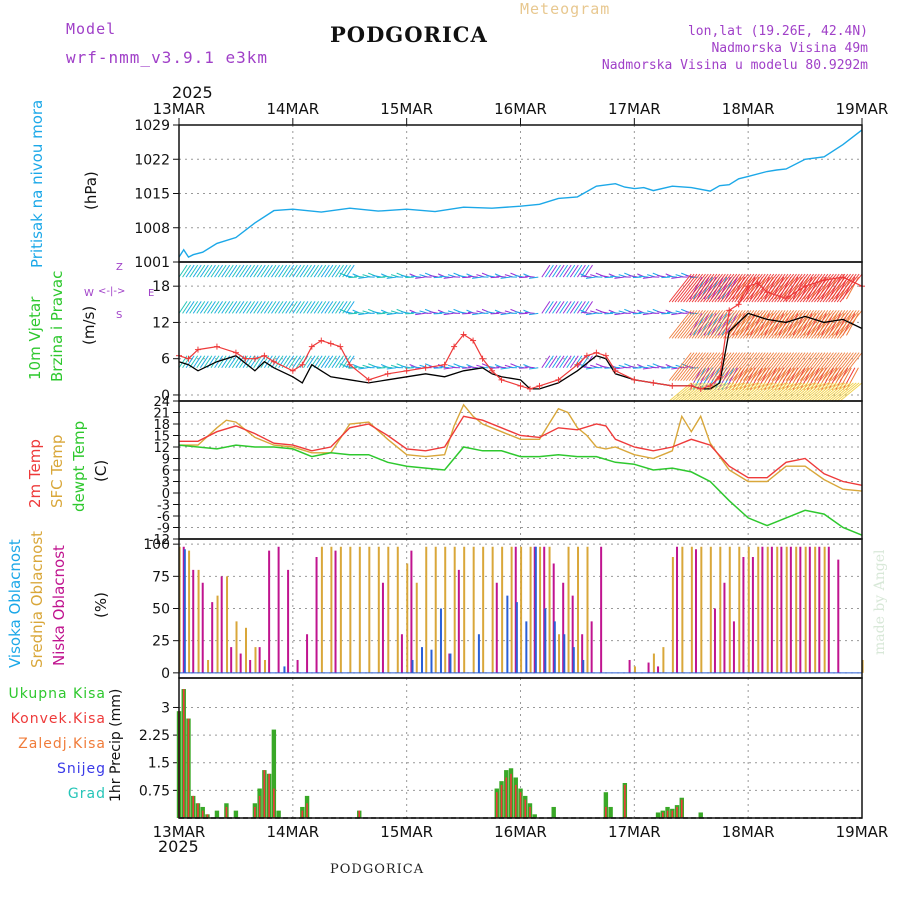 The height and width of the screenshot is (900, 900). I want to click on wind-rose: Z W E S <-|->, so click(118, 292).